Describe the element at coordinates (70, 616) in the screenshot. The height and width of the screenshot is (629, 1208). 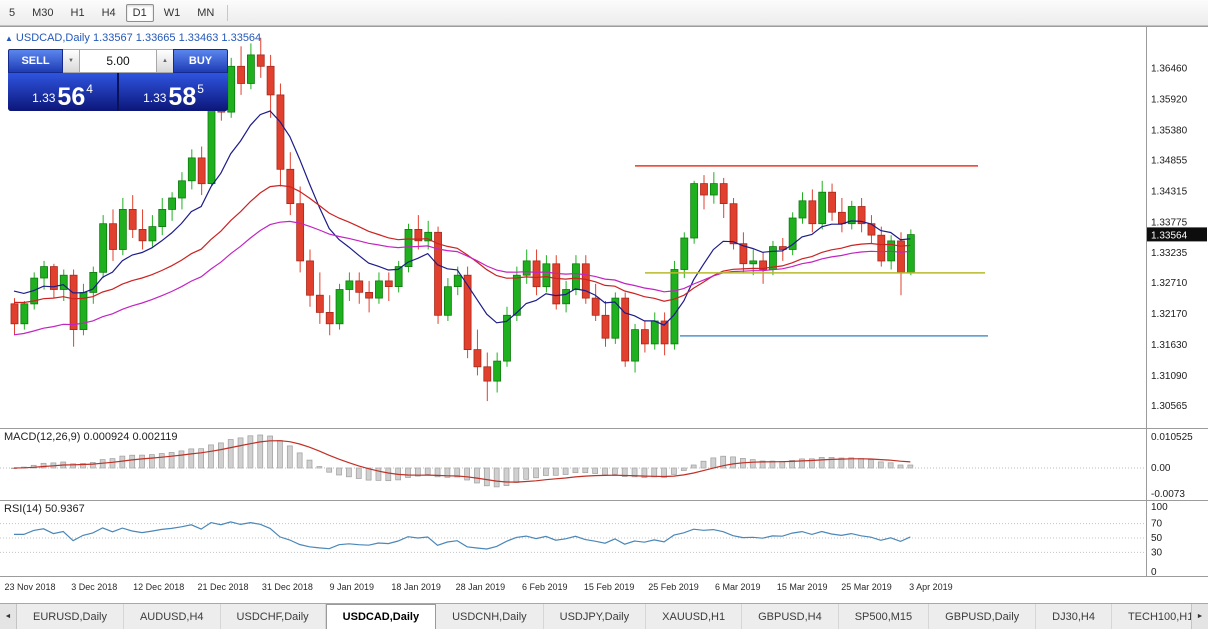
I see `tab-eurusd-daily: EURUSD,Daily` at that location.